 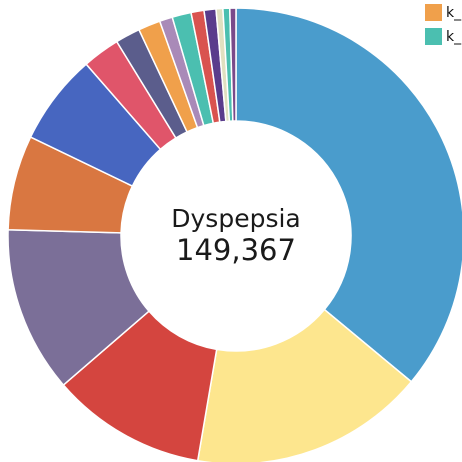 What do you see at coordinates (235, 218) in the screenshot?
I see `center-label: Dyspepsia` at bounding box center [235, 218].